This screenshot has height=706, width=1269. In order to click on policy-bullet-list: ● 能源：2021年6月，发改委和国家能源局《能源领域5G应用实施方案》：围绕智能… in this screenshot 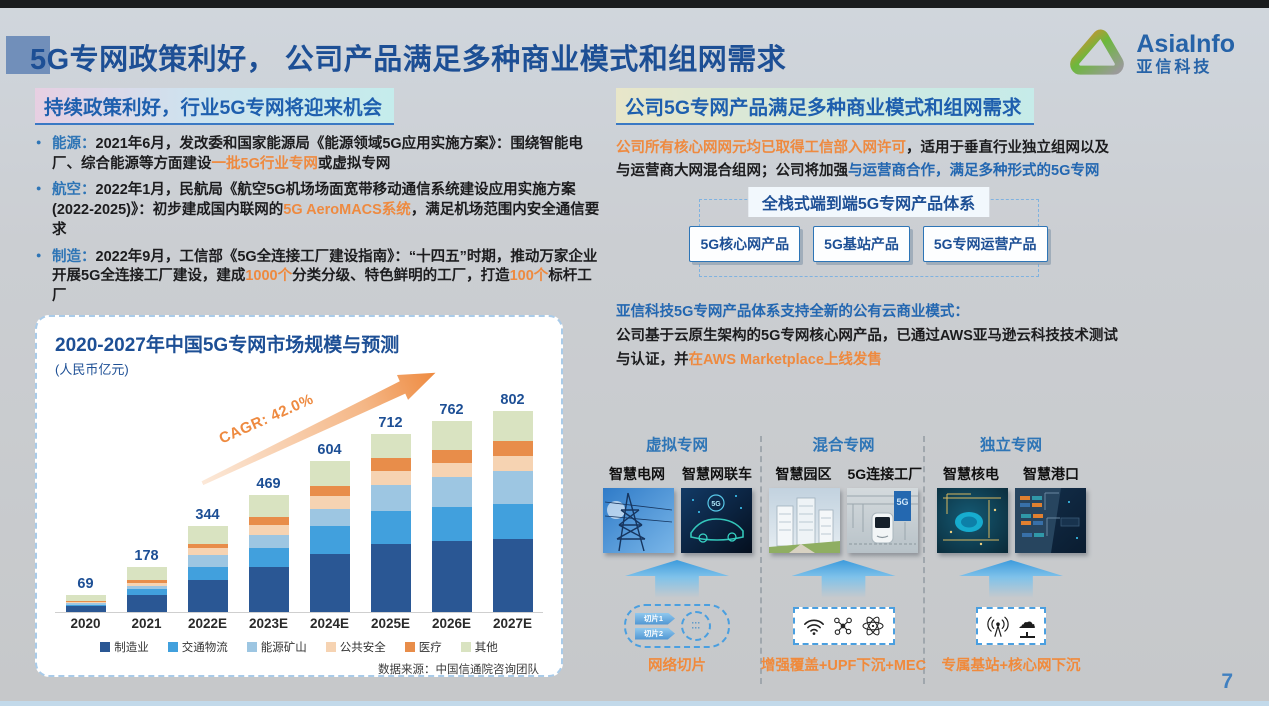, I will do `click(317, 221)`.